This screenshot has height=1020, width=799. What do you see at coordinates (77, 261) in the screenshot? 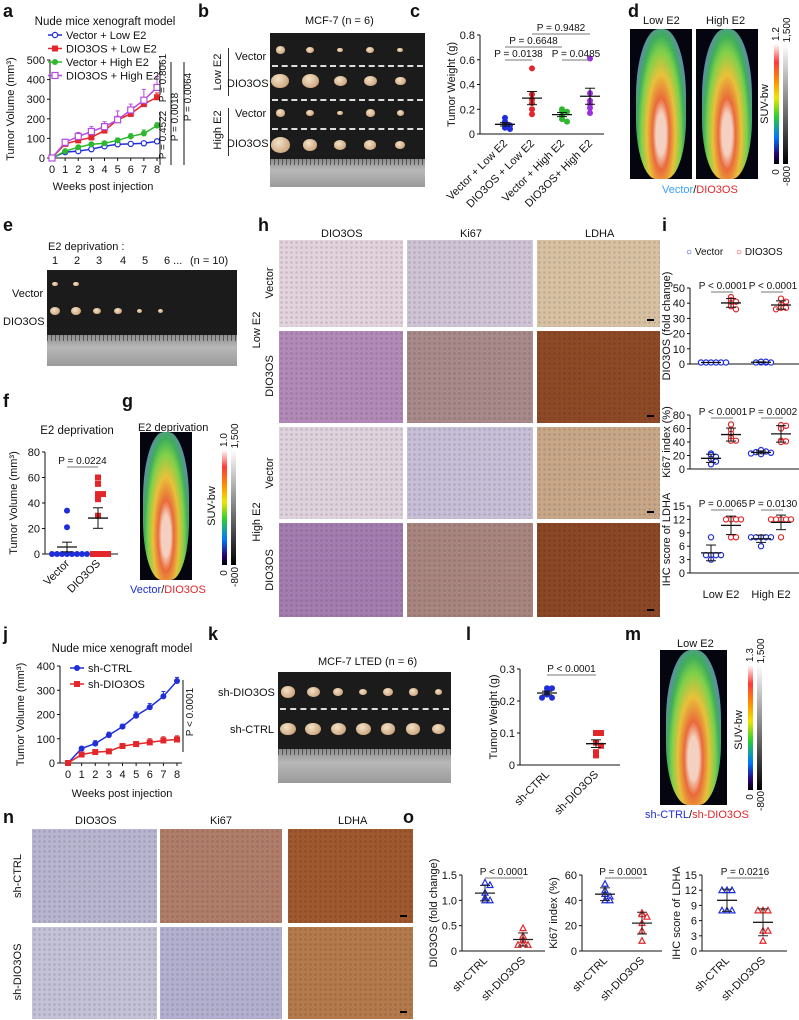
I see `e-number: 2` at bounding box center [77, 261].